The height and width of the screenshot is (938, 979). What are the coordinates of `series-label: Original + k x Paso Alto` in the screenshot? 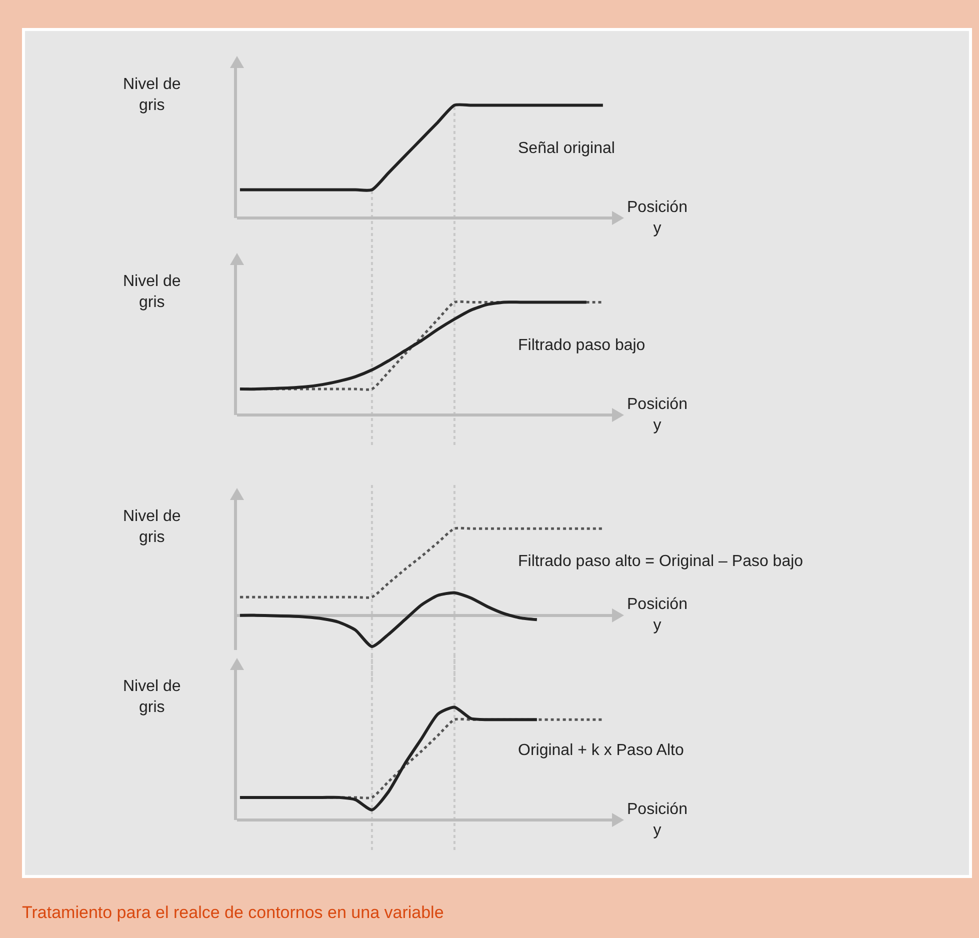 It's located at (601, 750).